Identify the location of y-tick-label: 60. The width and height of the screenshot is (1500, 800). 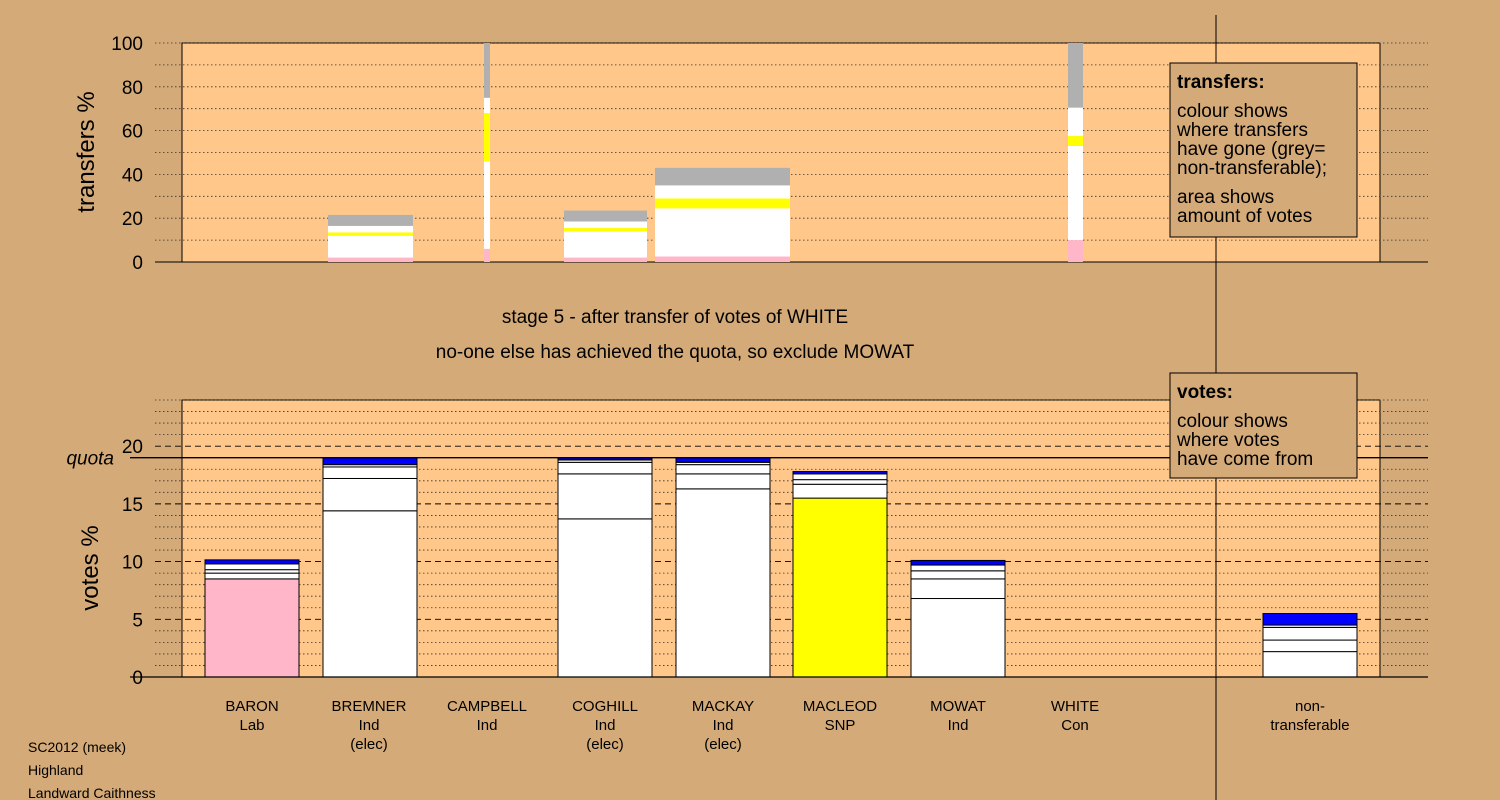
(132, 132).